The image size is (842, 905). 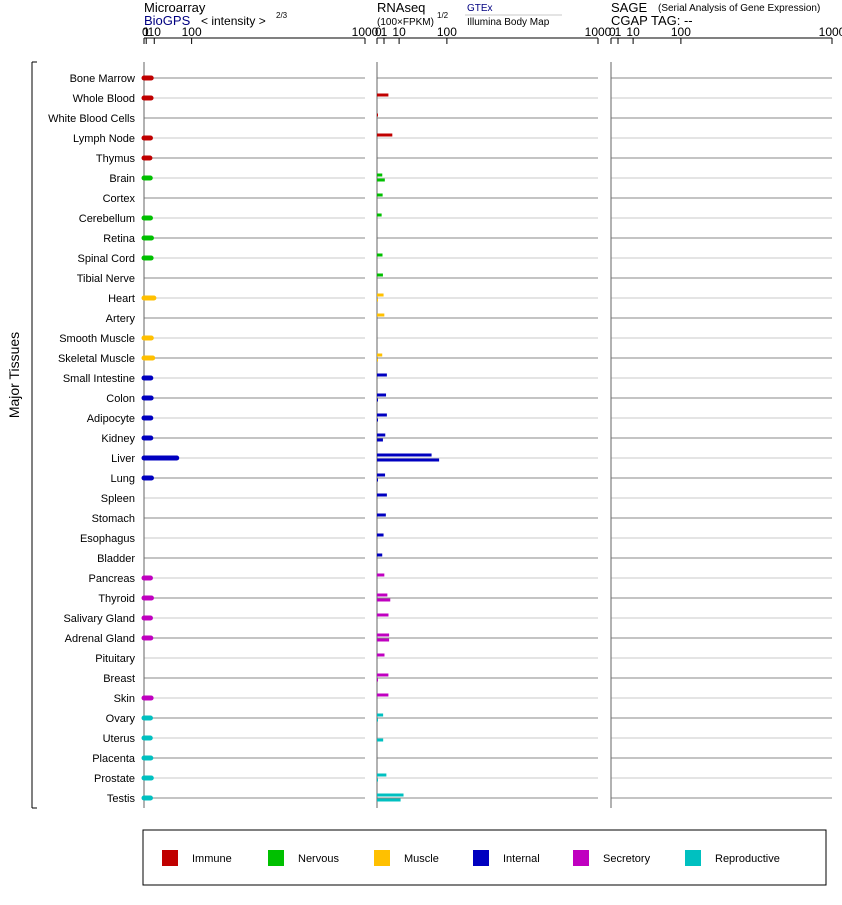 What do you see at coordinates (121, 299) in the screenshot?
I see `tissue-label: Heart` at bounding box center [121, 299].